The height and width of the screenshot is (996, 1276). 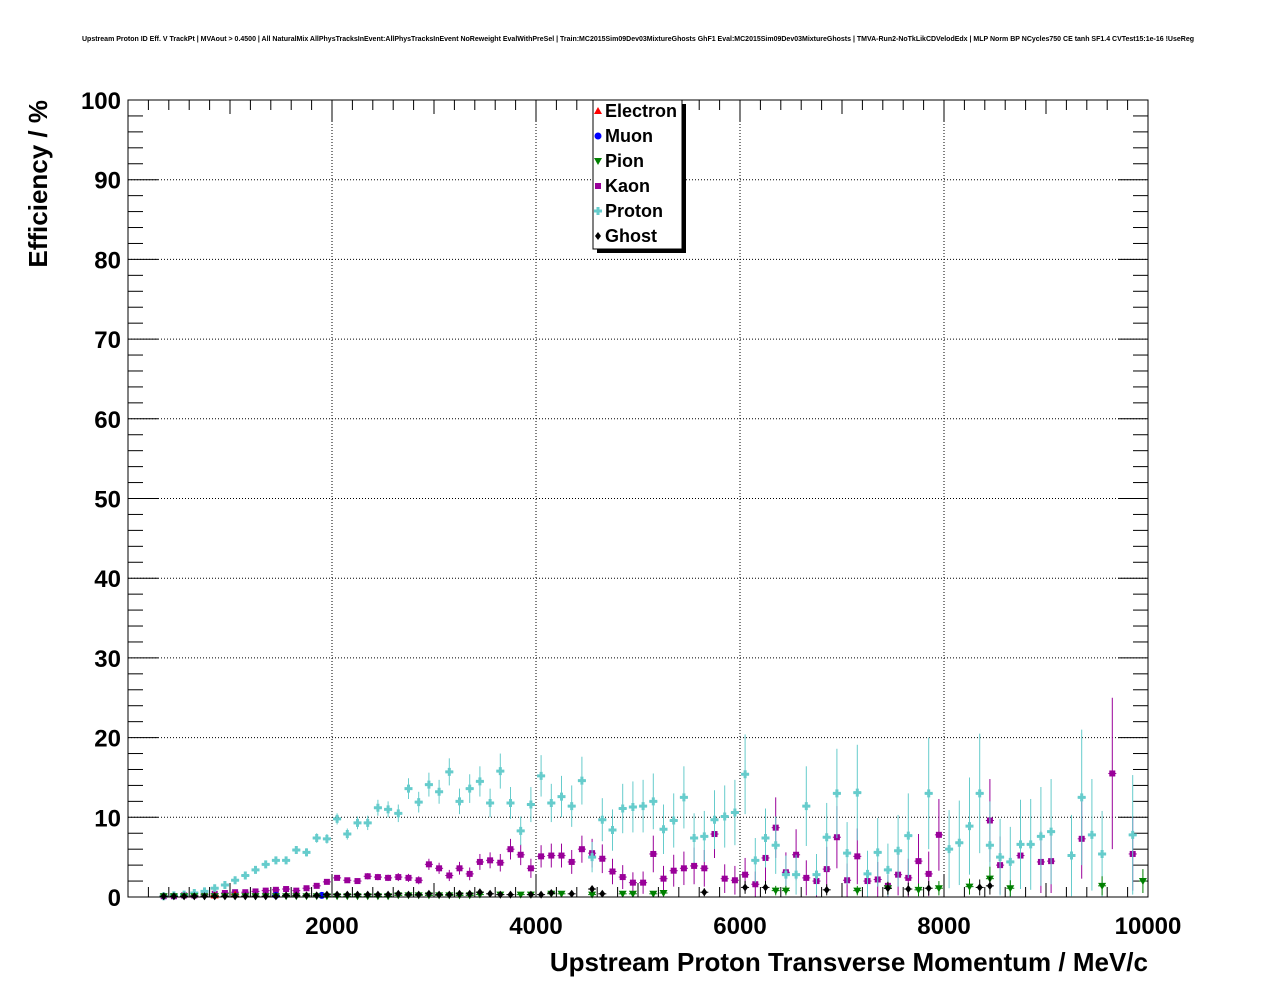 What do you see at coordinates (635, 111) in the screenshot?
I see `legend-entry-electron: Electron` at bounding box center [635, 111].